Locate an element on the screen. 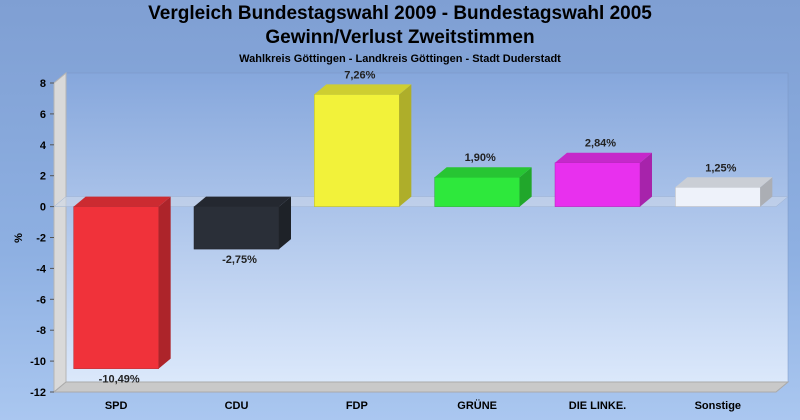 The image size is (800, 420). y-tick-label: 8 is located at coordinates (43, 84).